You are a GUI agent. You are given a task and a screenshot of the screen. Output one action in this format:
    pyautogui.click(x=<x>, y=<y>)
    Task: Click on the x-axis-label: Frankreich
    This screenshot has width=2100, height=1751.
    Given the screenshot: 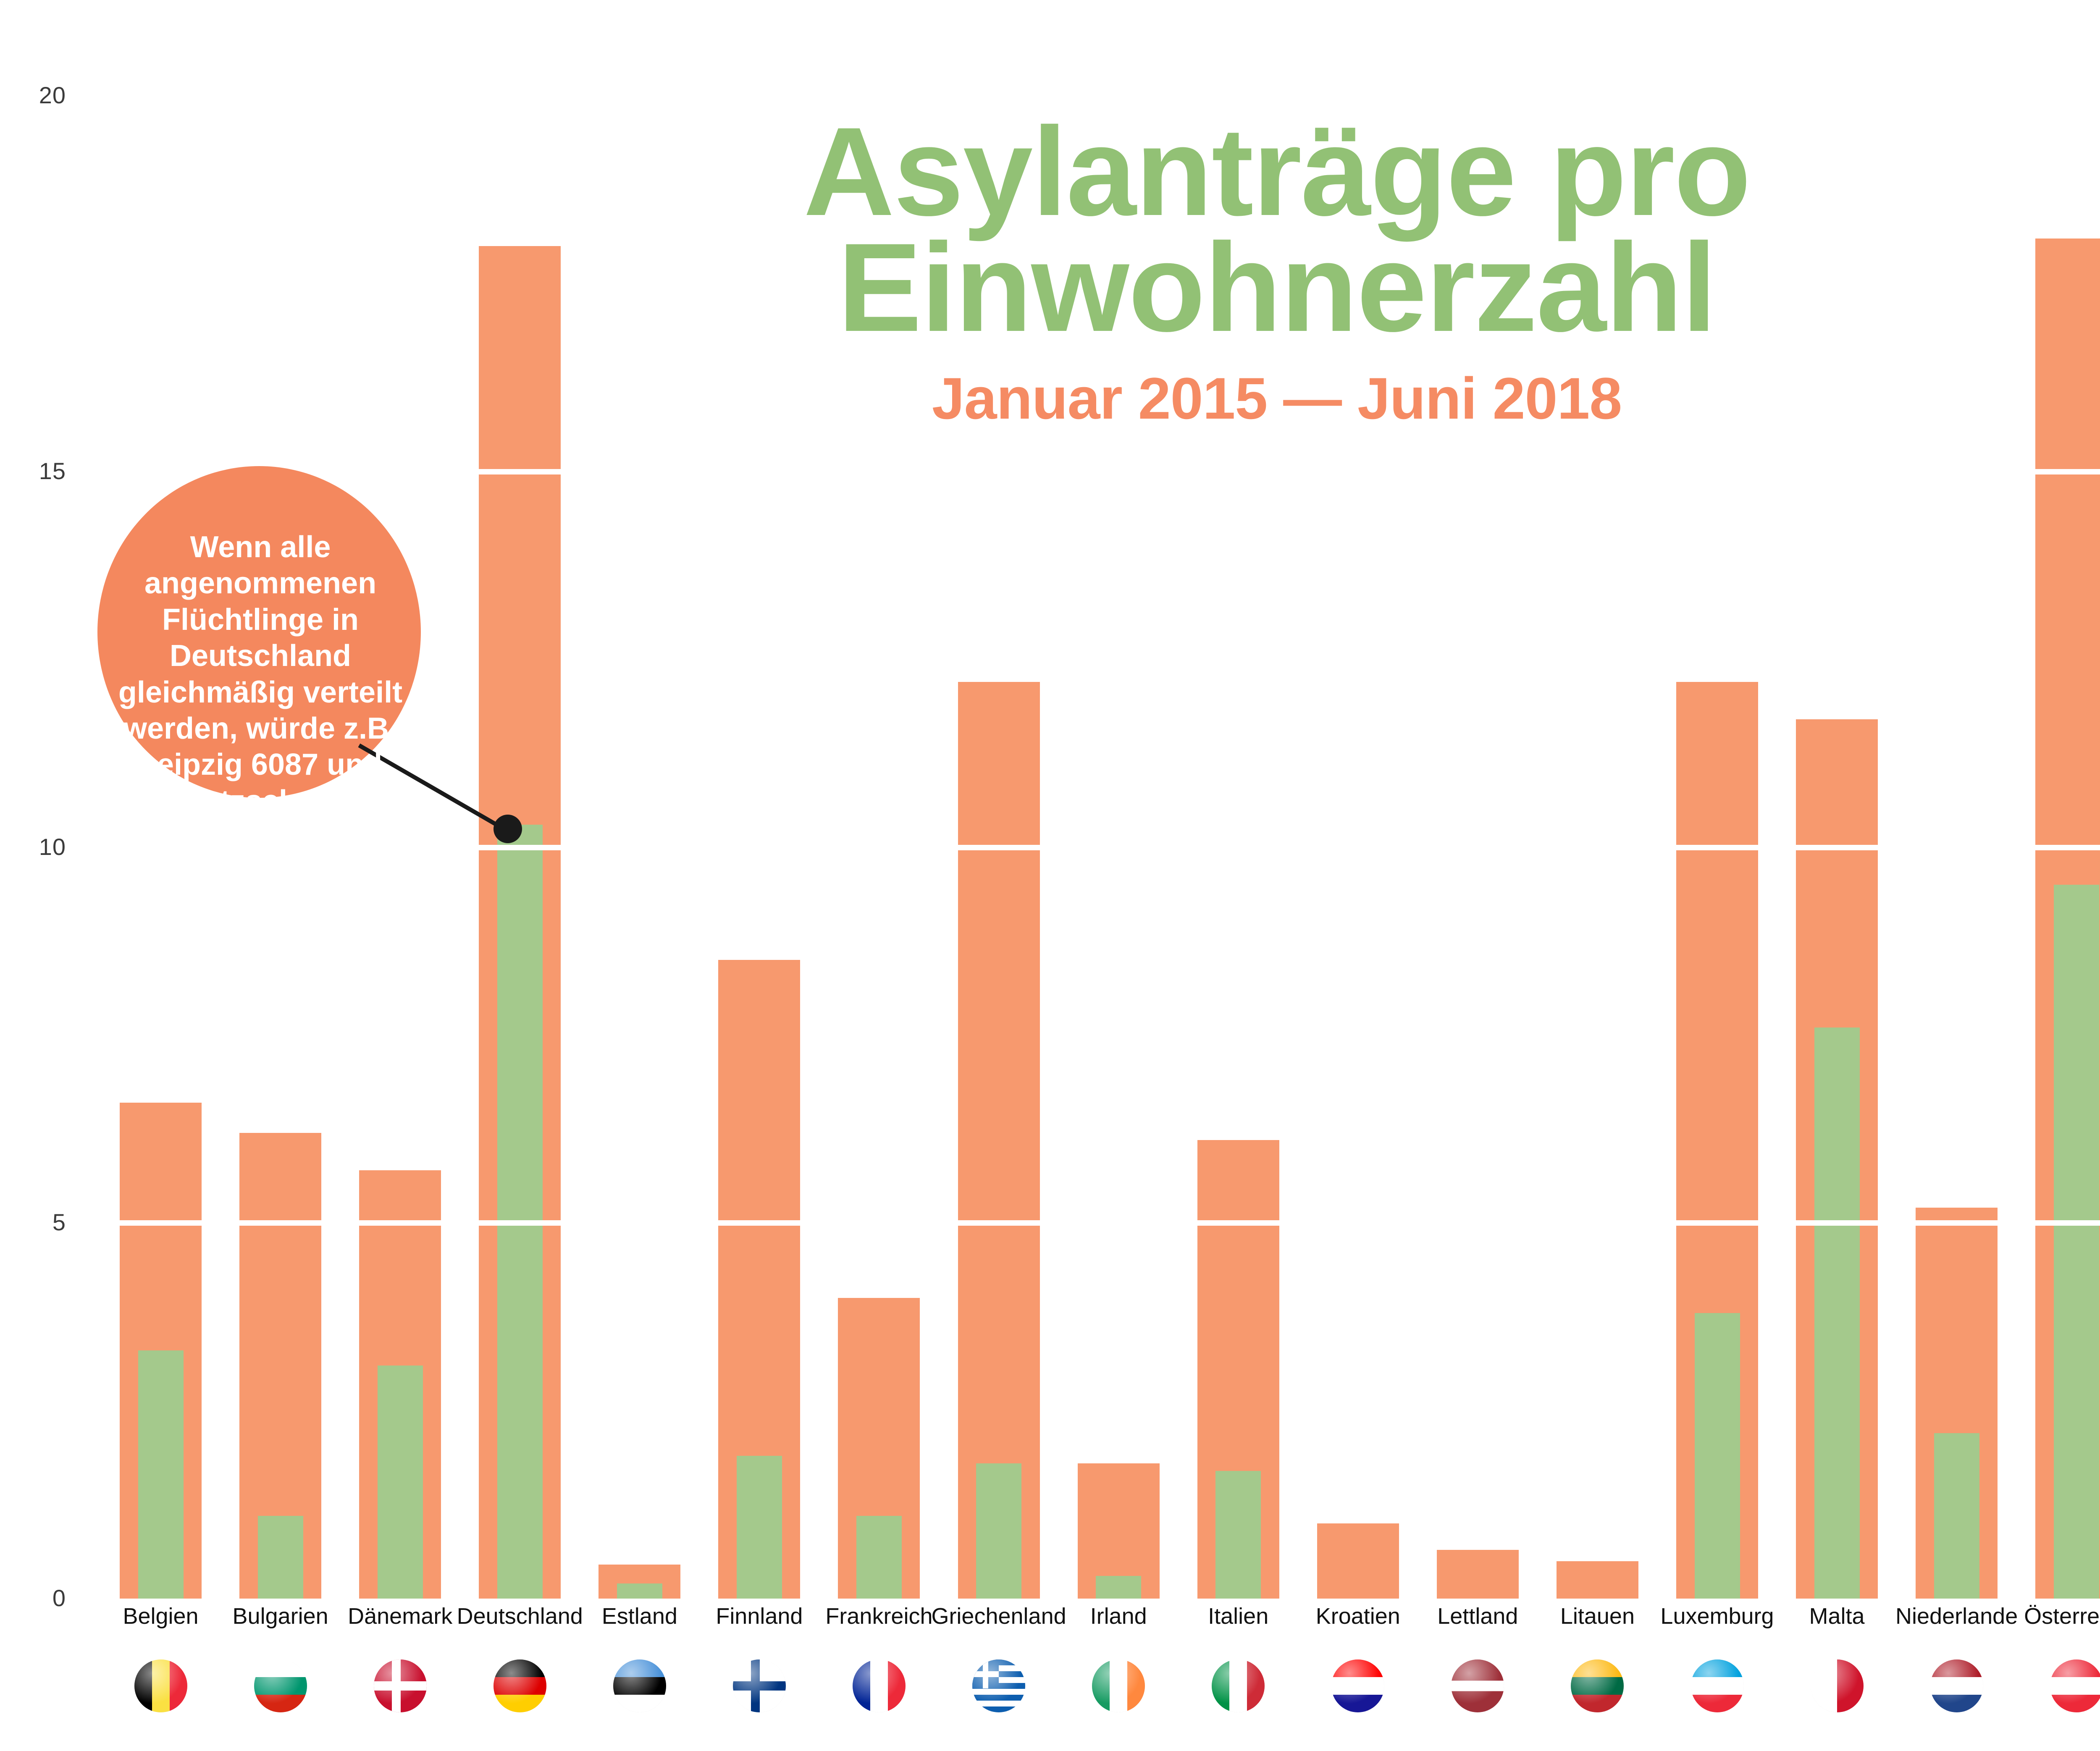 What is the action you would take?
    pyautogui.click(x=879, y=1616)
    